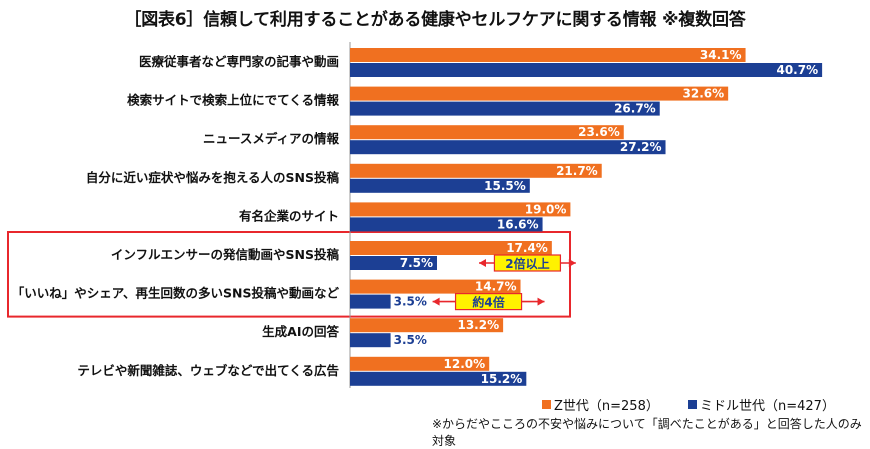 This screenshot has height=449, width=870. Describe the element at coordinates (527, 248) in the screenshot. I see `value-label-z: 17.4%` at that location.